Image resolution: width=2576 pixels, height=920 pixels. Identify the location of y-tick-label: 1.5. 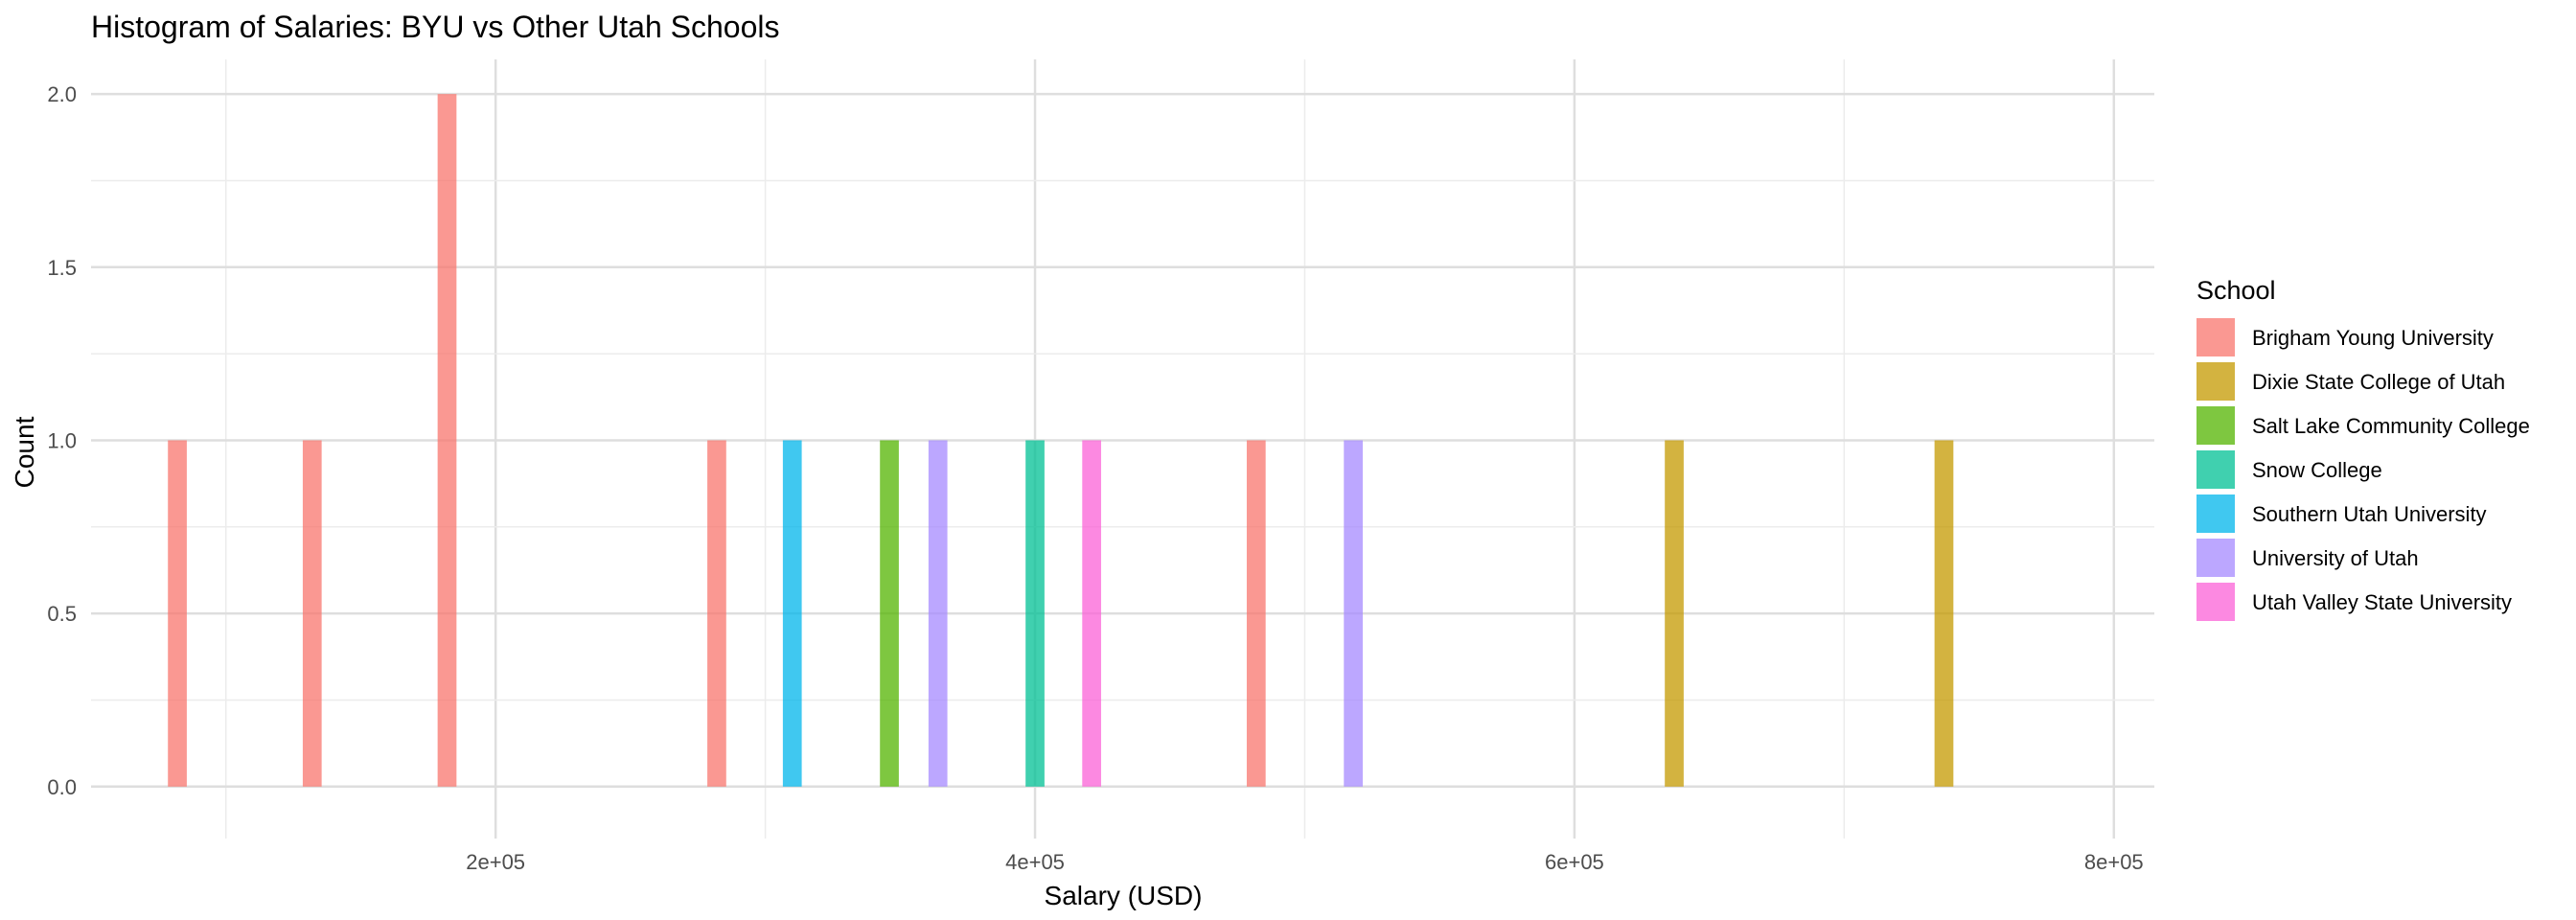
(62, 268).